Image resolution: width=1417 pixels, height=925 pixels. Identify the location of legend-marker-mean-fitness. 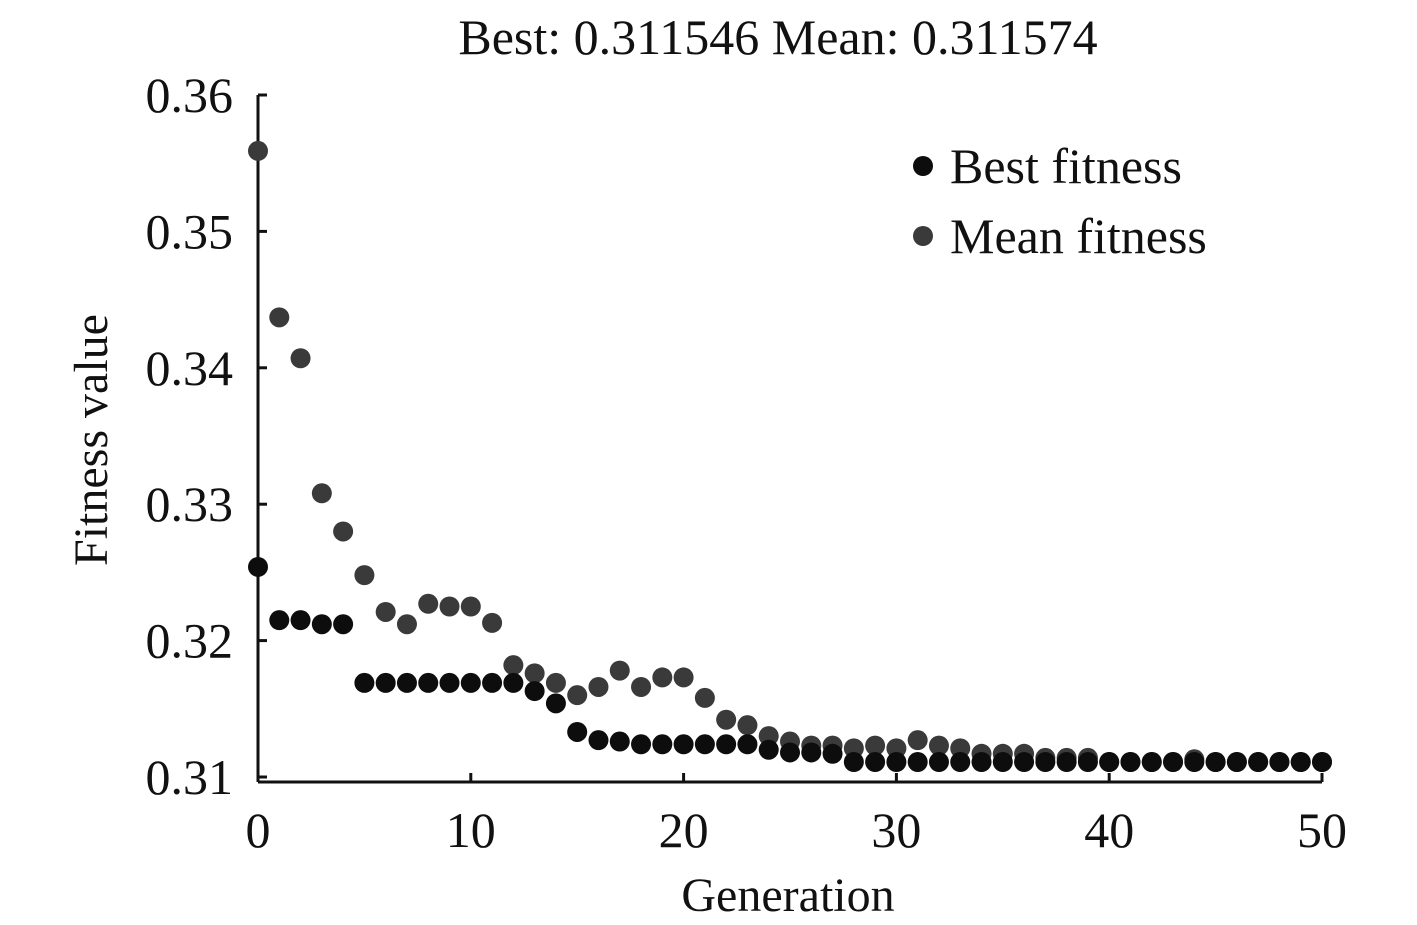
(923, 236).